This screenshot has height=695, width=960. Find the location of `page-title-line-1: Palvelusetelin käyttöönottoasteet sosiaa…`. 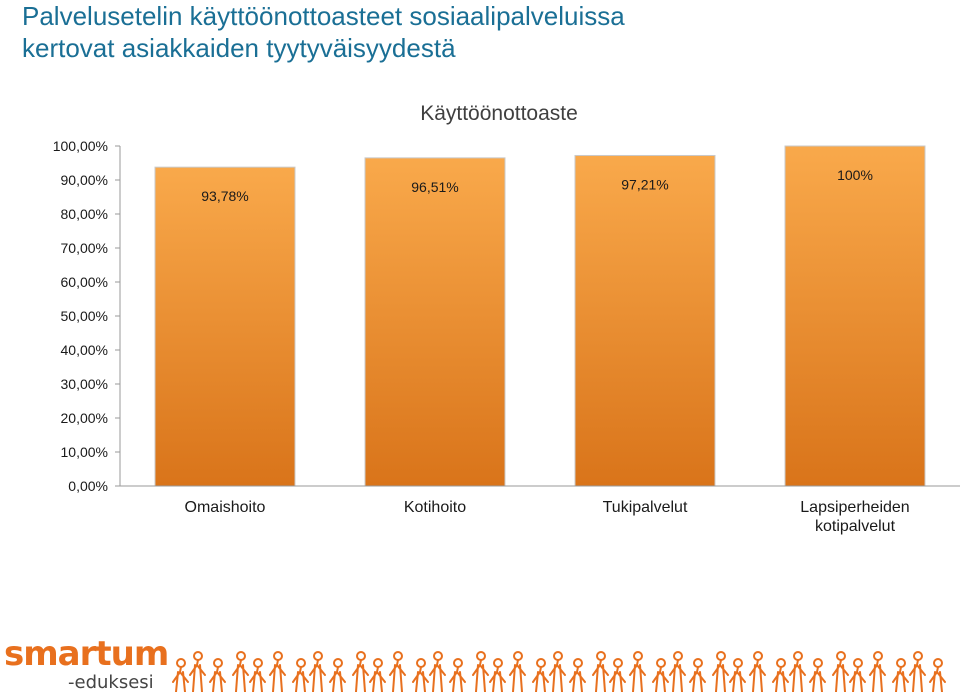

page-title-line-1: Palvelusetelin käyttöönottoasteet sosiaa… is located at coordinates (323, 16).